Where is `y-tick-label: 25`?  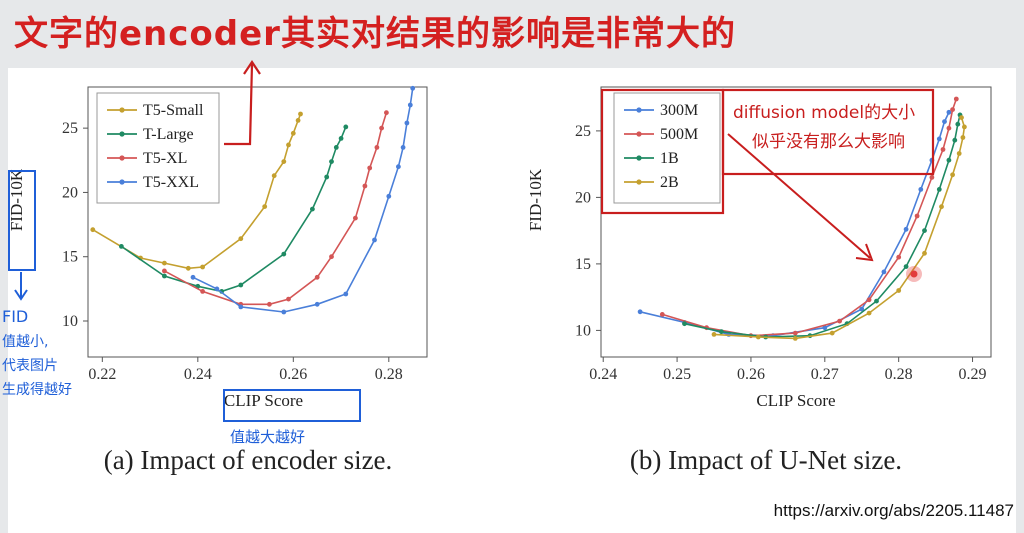
y-tick-label: 25 is located at coordinates (70, 128).